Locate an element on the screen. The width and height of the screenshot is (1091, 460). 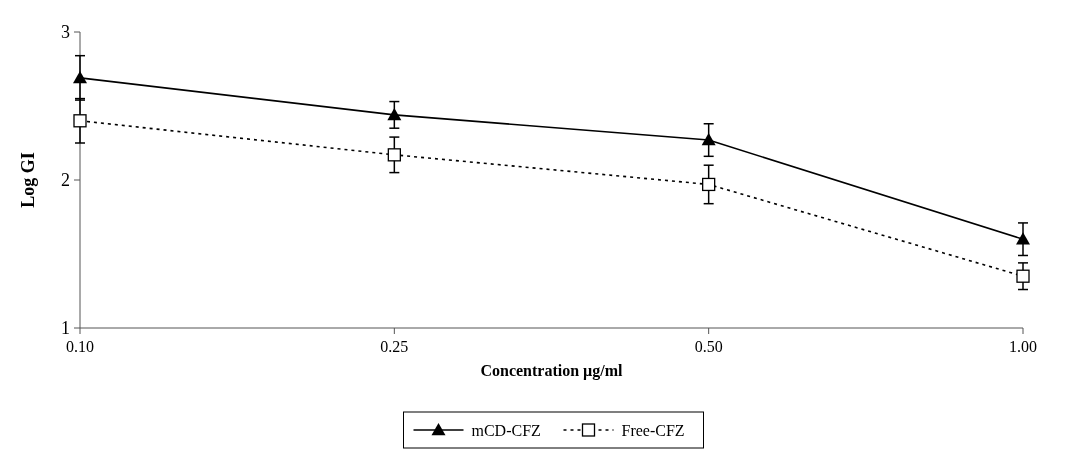
y-tick-label: 3 is located at coordinates (65, 32).